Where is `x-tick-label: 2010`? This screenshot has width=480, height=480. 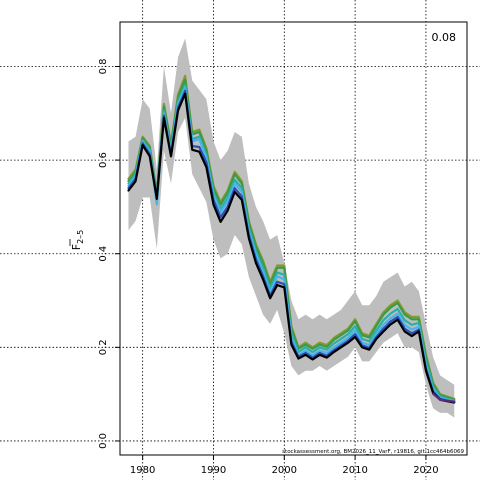 x-tick-label: 2010 is located at coordinates (354, 470).